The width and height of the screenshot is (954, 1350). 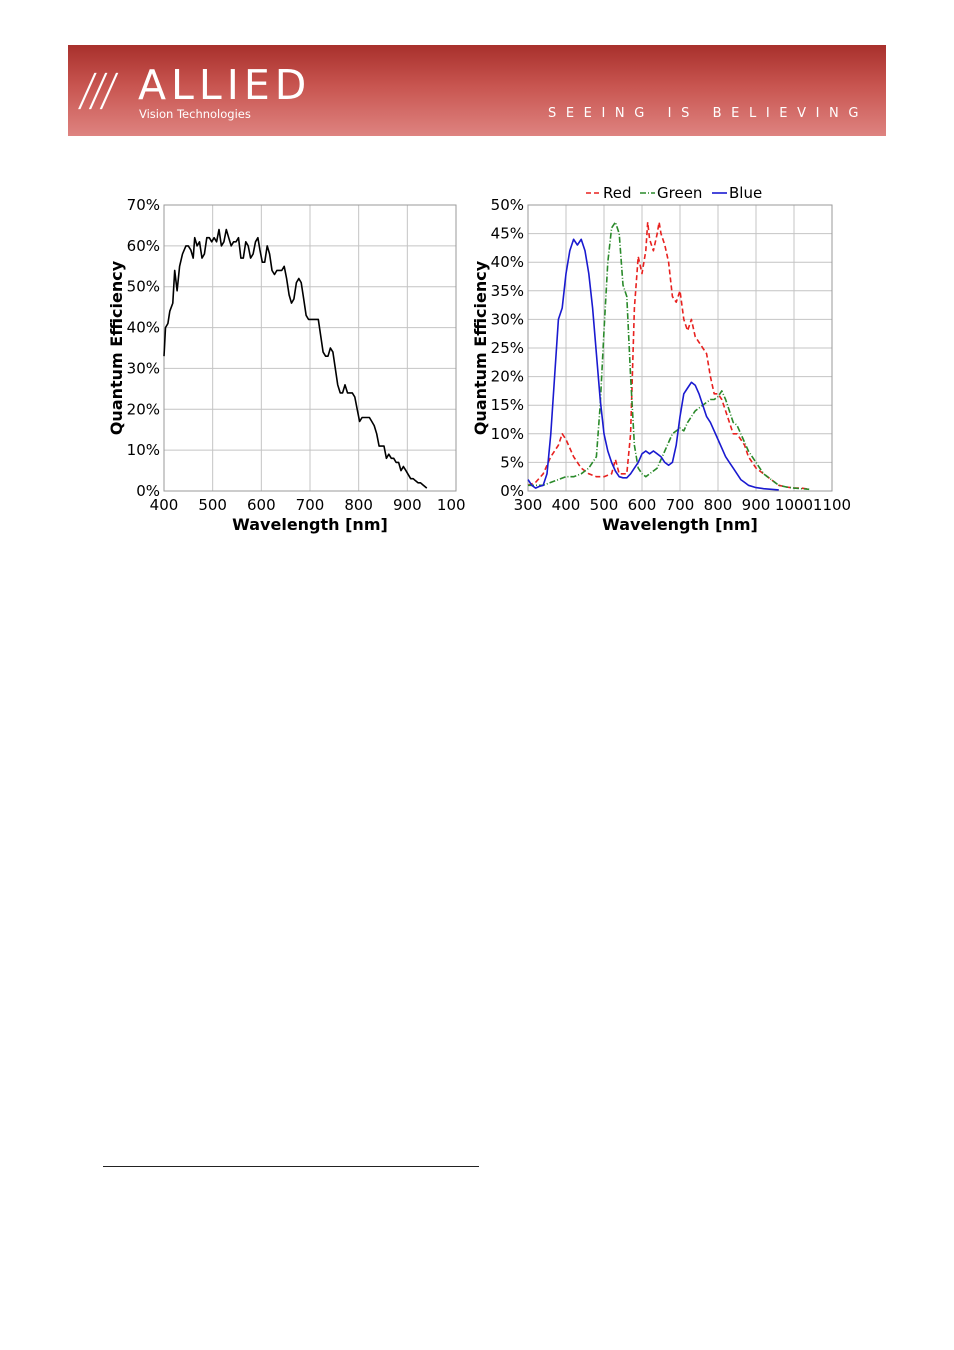 What do you see at coordinates (507, 291) in the screenshot?
I see `y-tick-label: 35%` at bounding box center [507, 291].